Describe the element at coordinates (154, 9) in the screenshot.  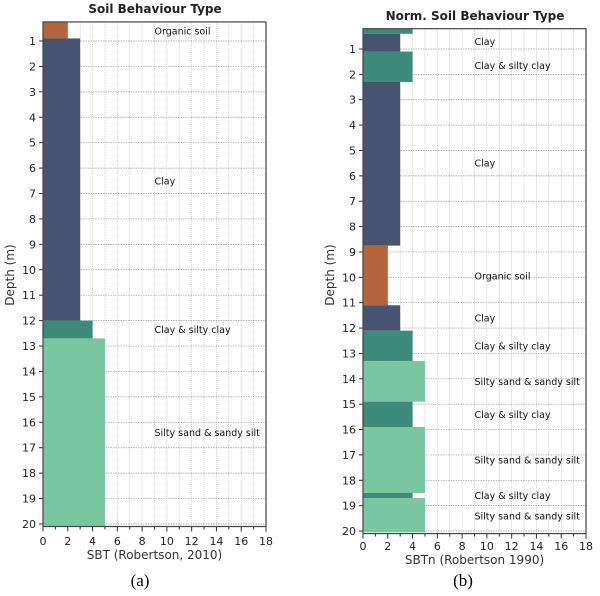
I see `chart-title: Soil Behaviour Type` at that location.